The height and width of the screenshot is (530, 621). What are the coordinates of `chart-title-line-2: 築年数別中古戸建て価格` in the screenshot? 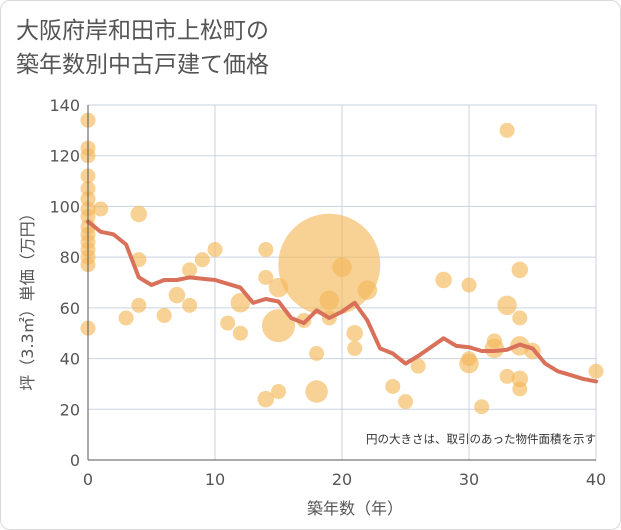 It's located at (142, 65).